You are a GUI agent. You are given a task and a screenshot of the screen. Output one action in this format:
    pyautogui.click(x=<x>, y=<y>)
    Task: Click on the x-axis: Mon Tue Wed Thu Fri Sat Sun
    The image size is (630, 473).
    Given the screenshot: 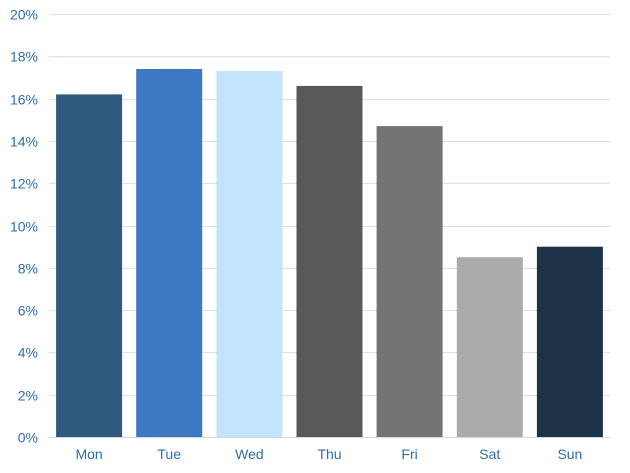 What is the action you would take?
    pyautogui.click(x=329, y=449)
    